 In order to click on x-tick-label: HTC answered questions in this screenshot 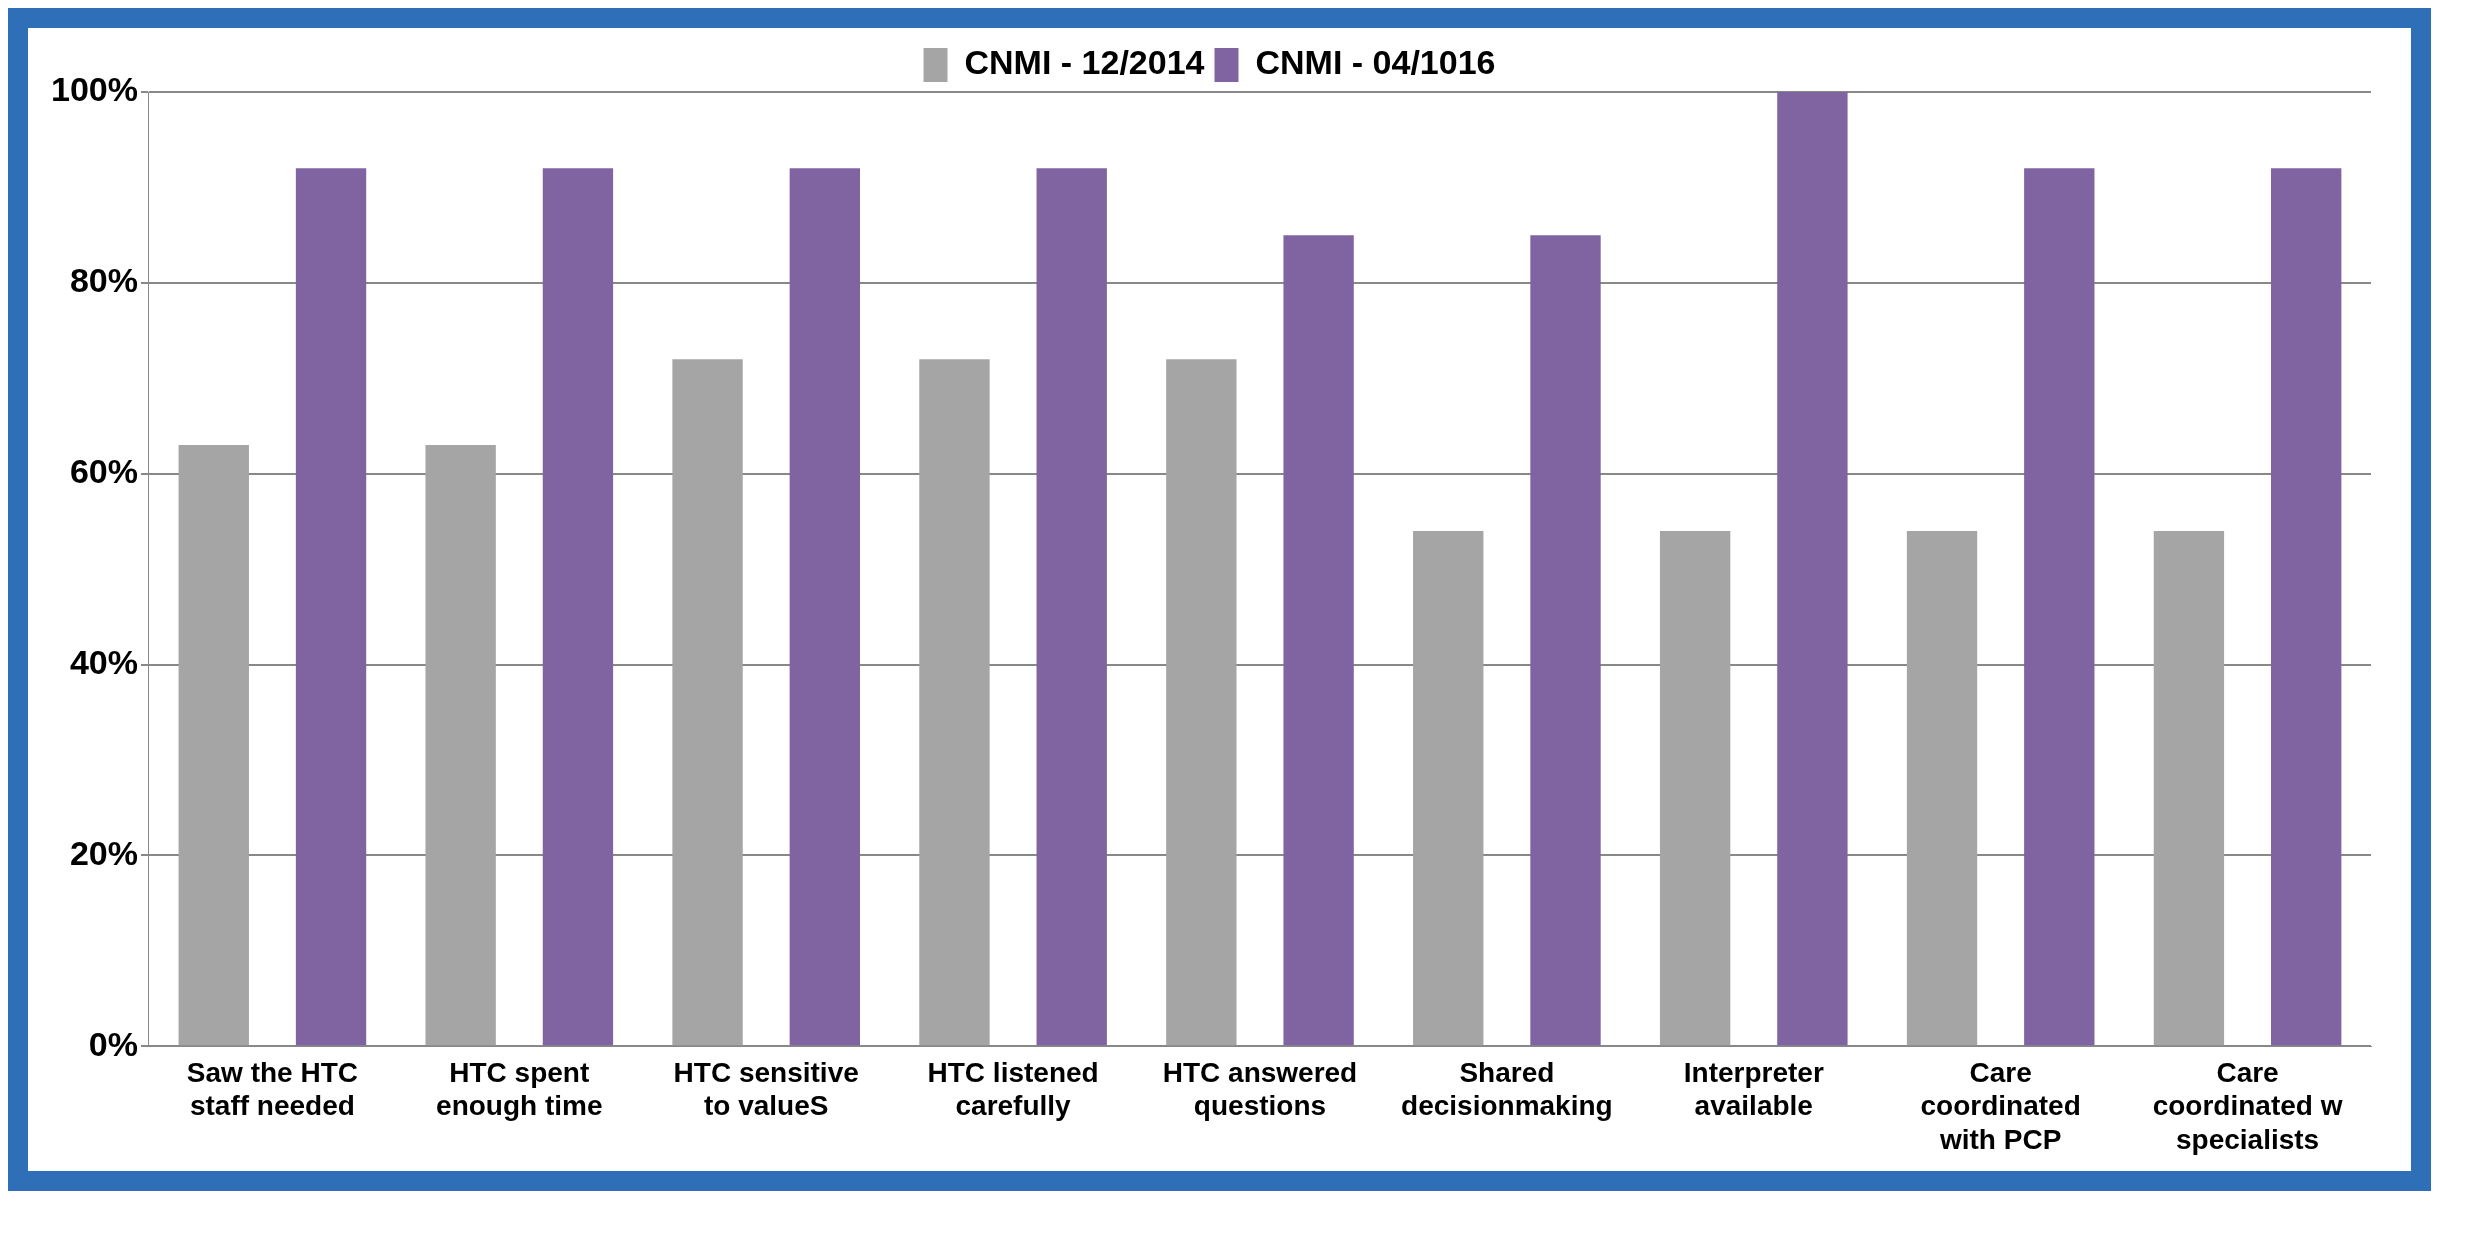, I will do `click(1260, 1089)`.